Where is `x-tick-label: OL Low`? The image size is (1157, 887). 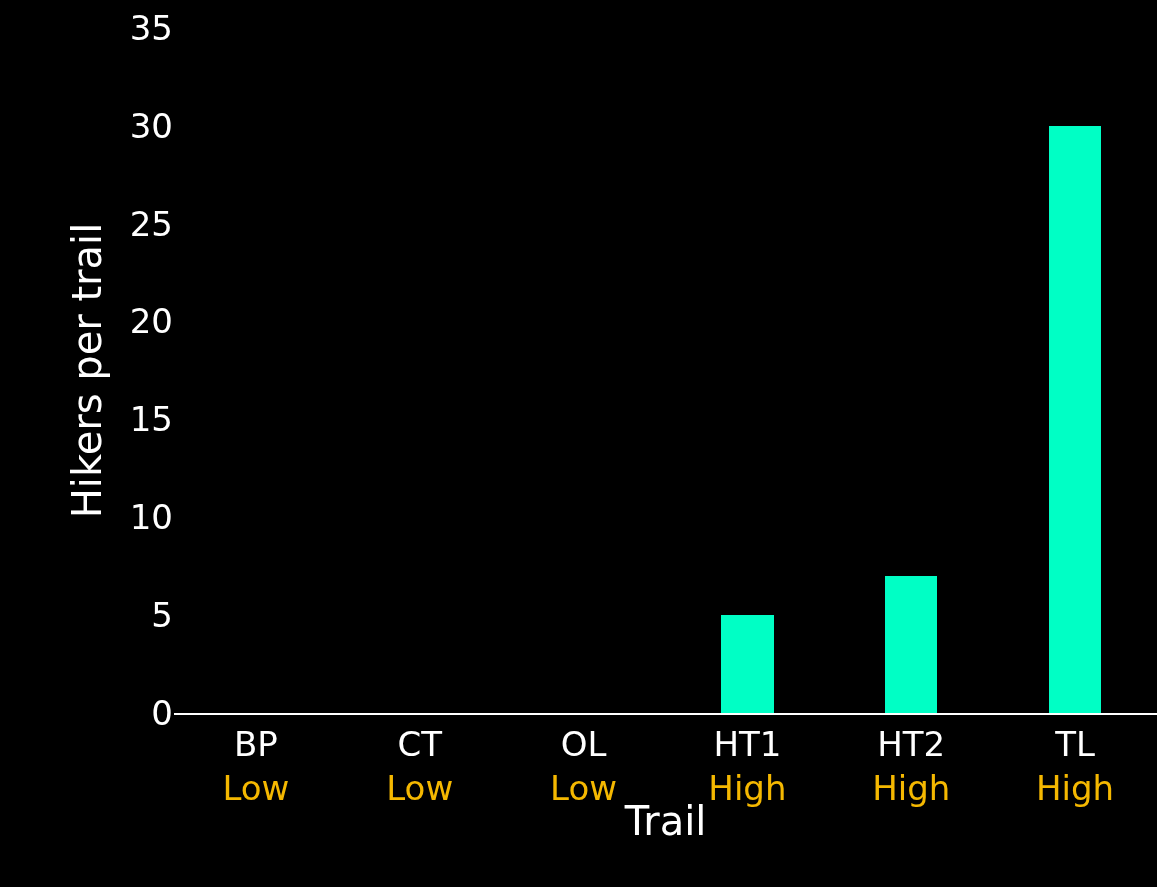
x-tick-label: OL Low is located at coordinates (584, 765).